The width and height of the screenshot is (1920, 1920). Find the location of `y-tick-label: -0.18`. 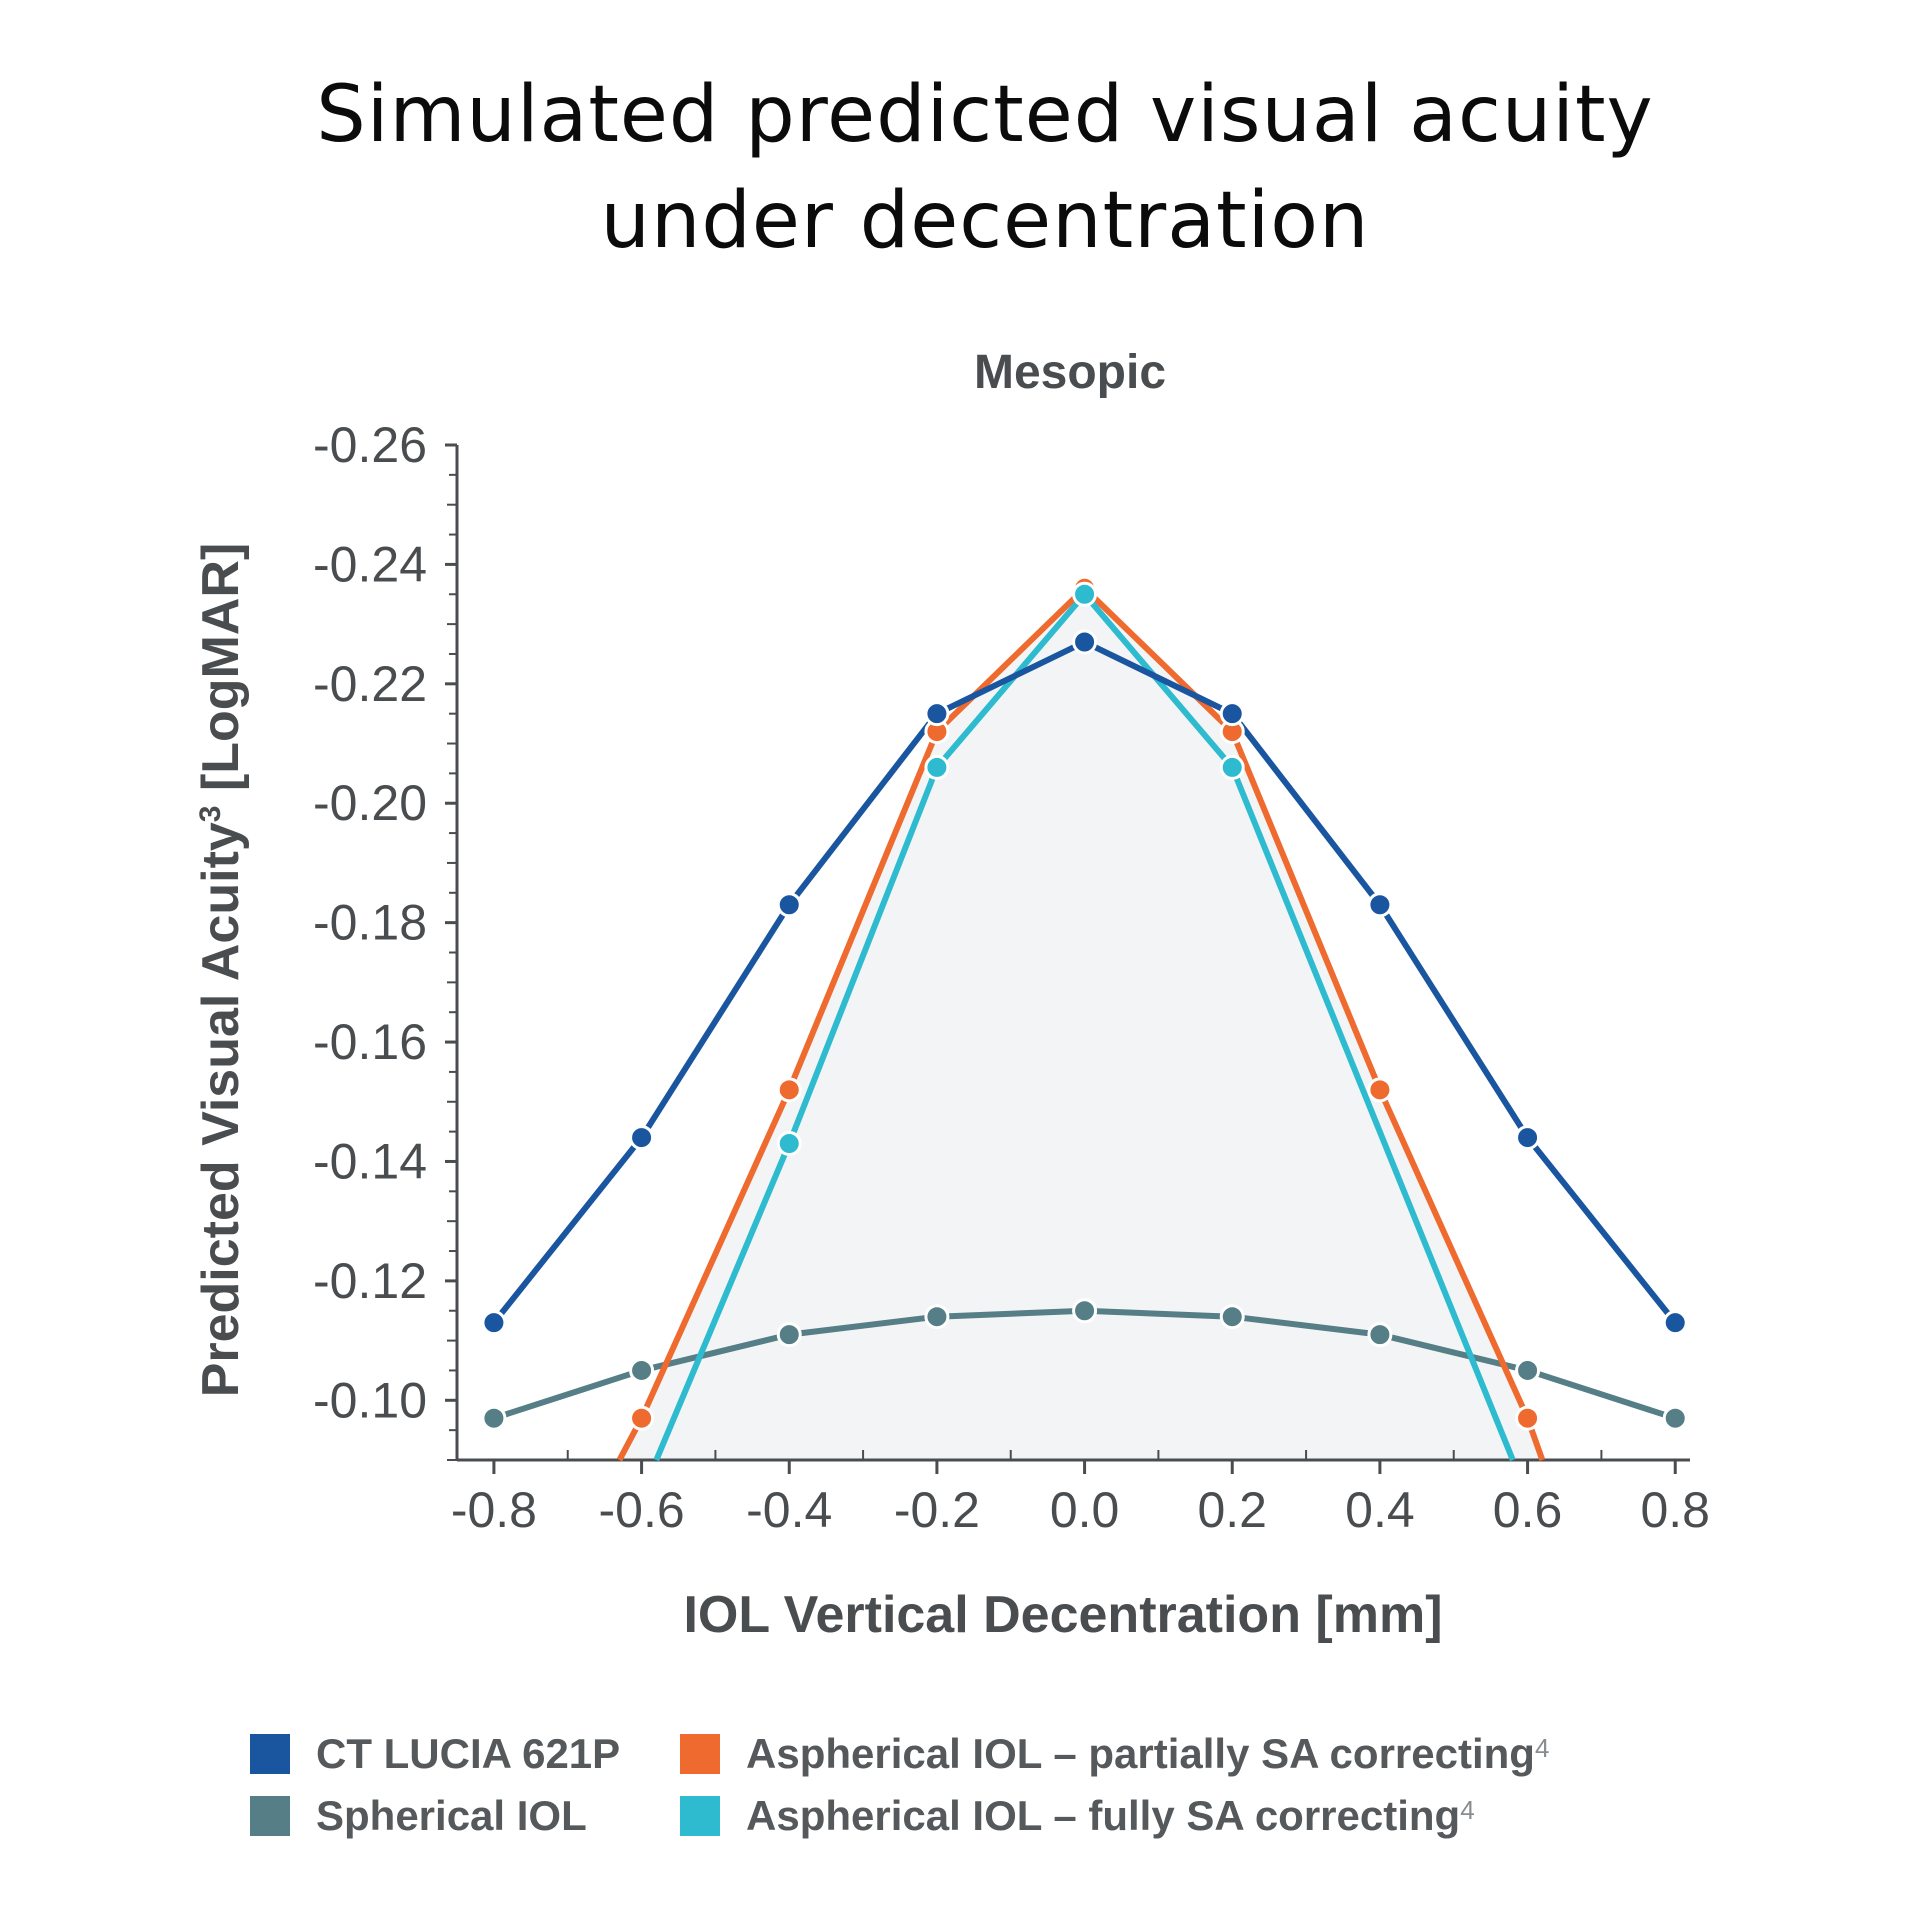

y-tick-label: -0.18 is located at coordinates (370, 923).